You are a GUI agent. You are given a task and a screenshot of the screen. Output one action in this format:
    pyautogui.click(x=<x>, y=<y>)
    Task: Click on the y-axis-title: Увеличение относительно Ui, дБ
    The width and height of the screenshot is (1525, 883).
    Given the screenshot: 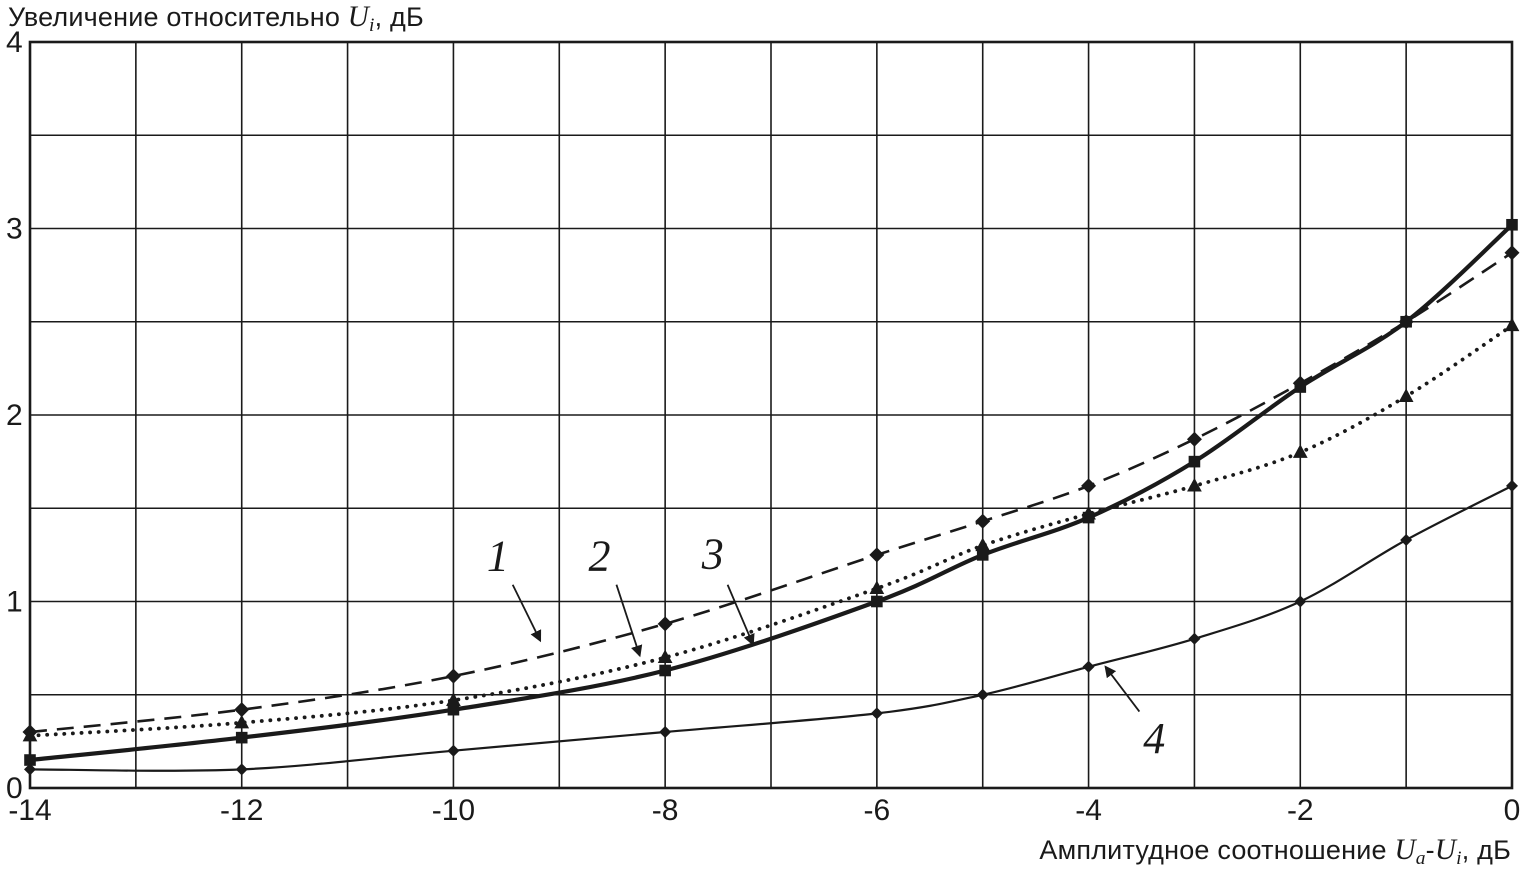 What is the action you would take?
    pyautogui.click(x=216, y=19)
    